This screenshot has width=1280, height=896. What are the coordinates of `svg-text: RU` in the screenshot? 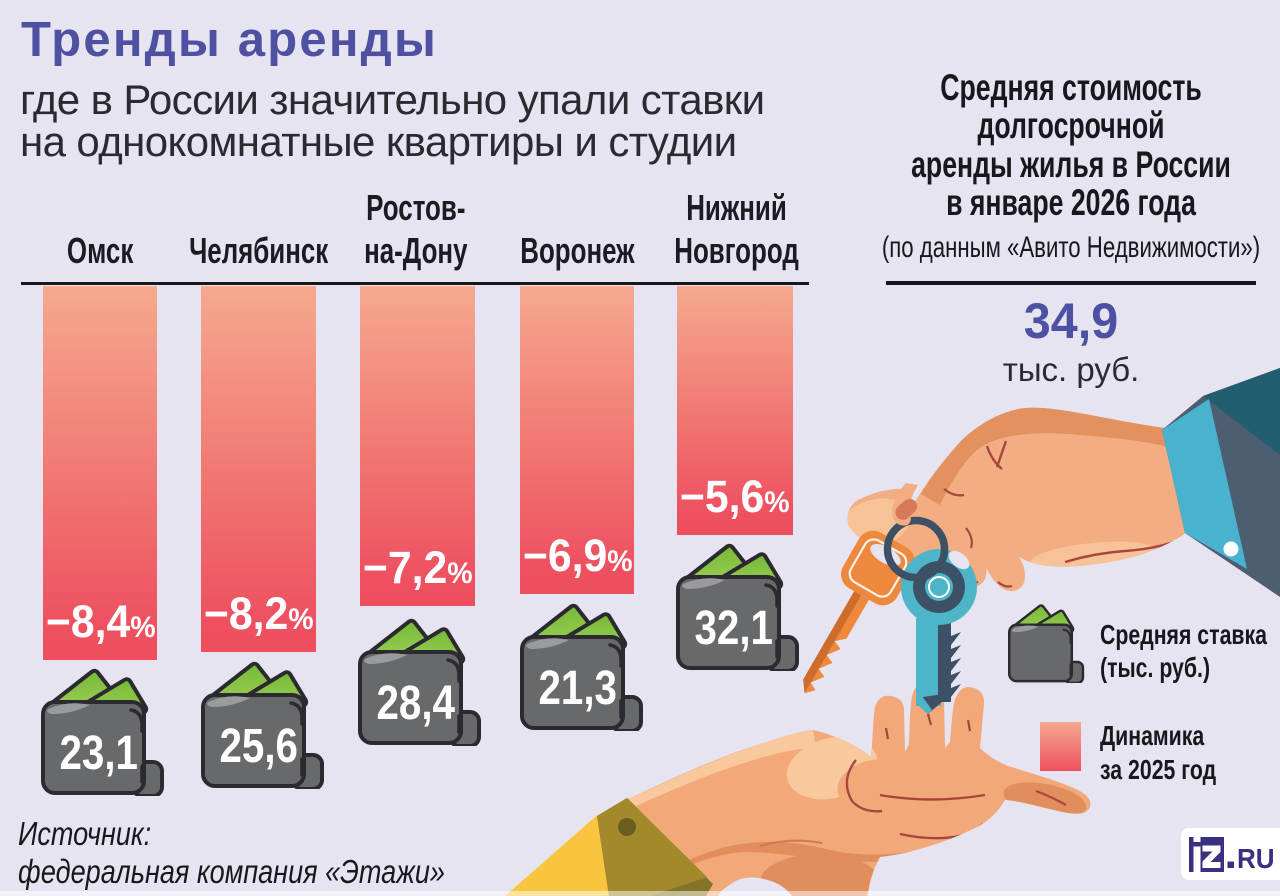 It's located at (1256, 858).